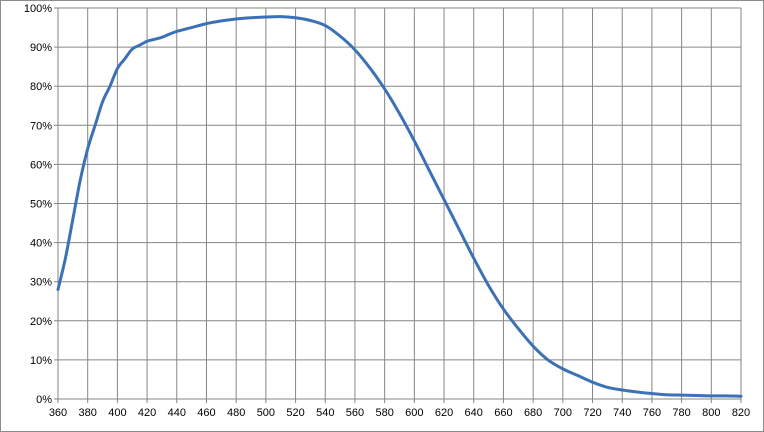 The image size is (764, 432). Describe the element at coordinates (384, 413) in the screenshot. I see `x-tick-label: 580` at that location.